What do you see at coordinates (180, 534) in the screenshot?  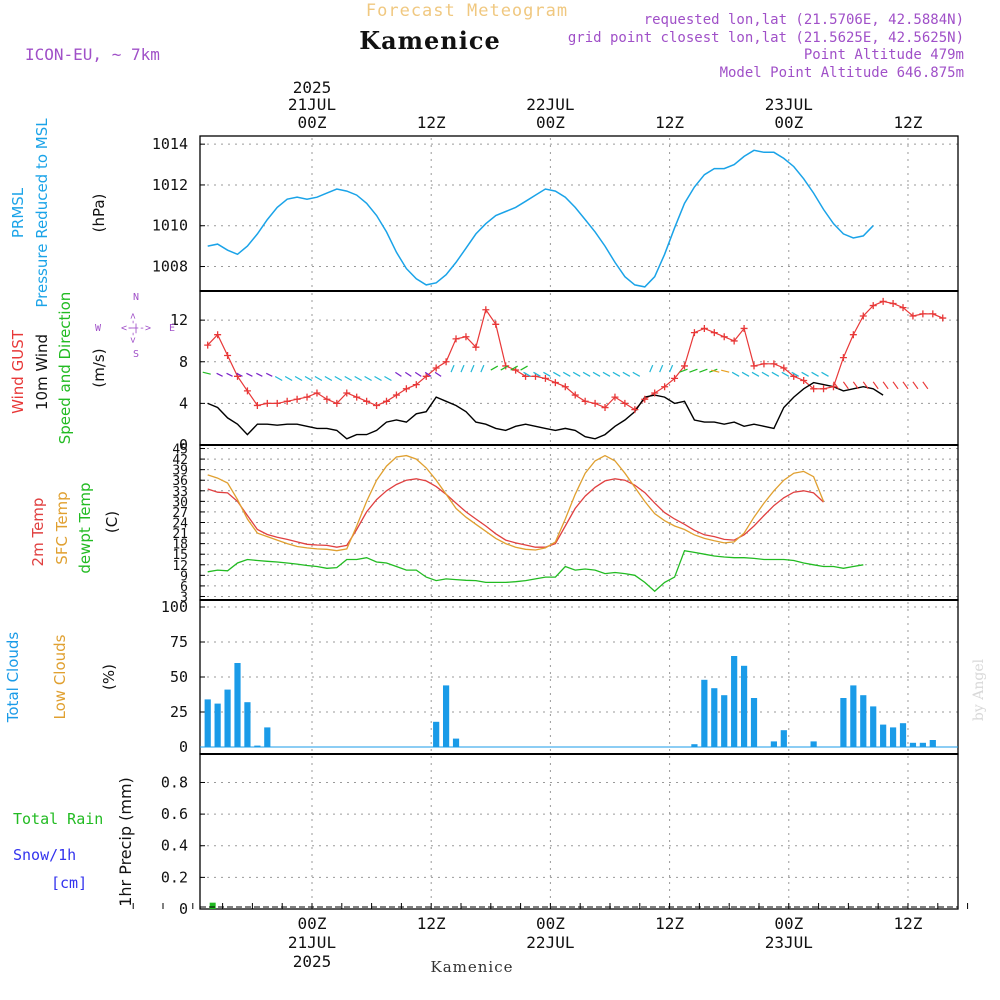 I see `y-tick-label: 21` at bounding box center [180, 534].